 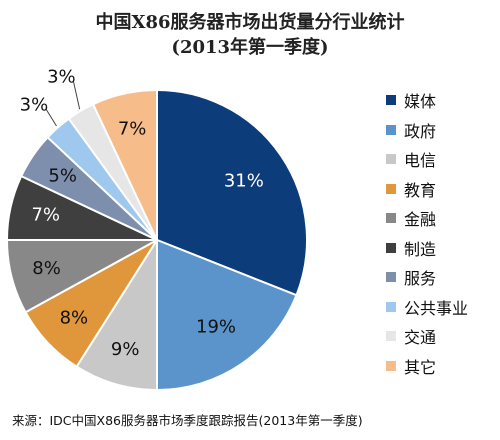 What do you see at coordinates (125, 349) in the screenshot?
I see `data-label-2: 9%` at bounding box center [125, 349].